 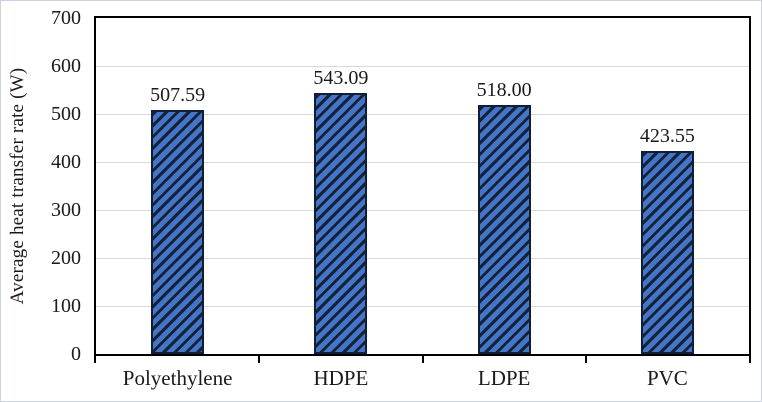 What do you see at coordinates (76, 354) in the screenshot?
I see `y-tick-label-0: 0` at bounding box center [76, 354].